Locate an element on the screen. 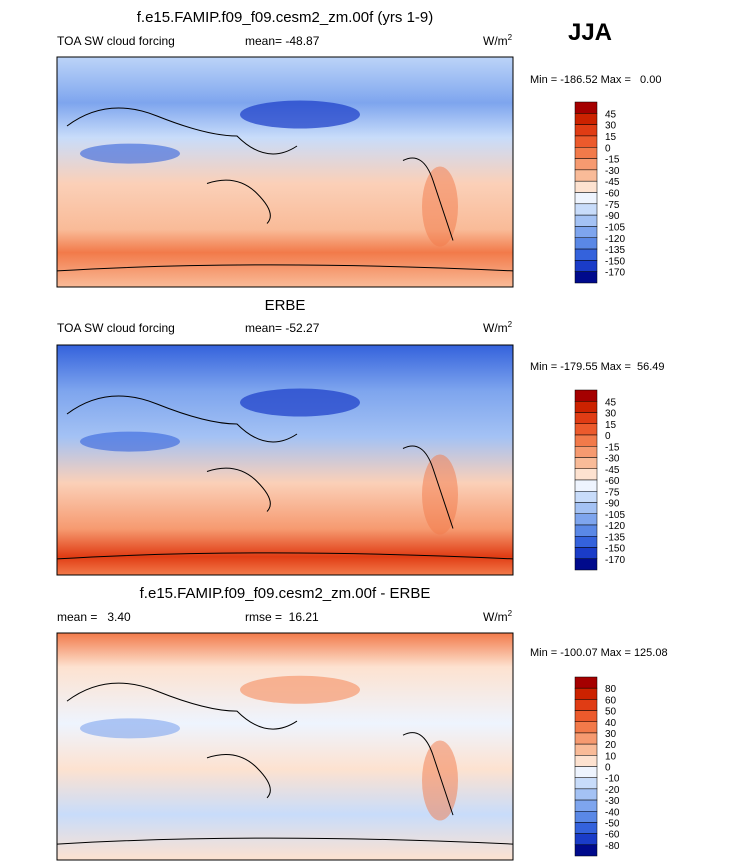  panel-stat: rmse = 16.21 is located at coordinates (282, 617).